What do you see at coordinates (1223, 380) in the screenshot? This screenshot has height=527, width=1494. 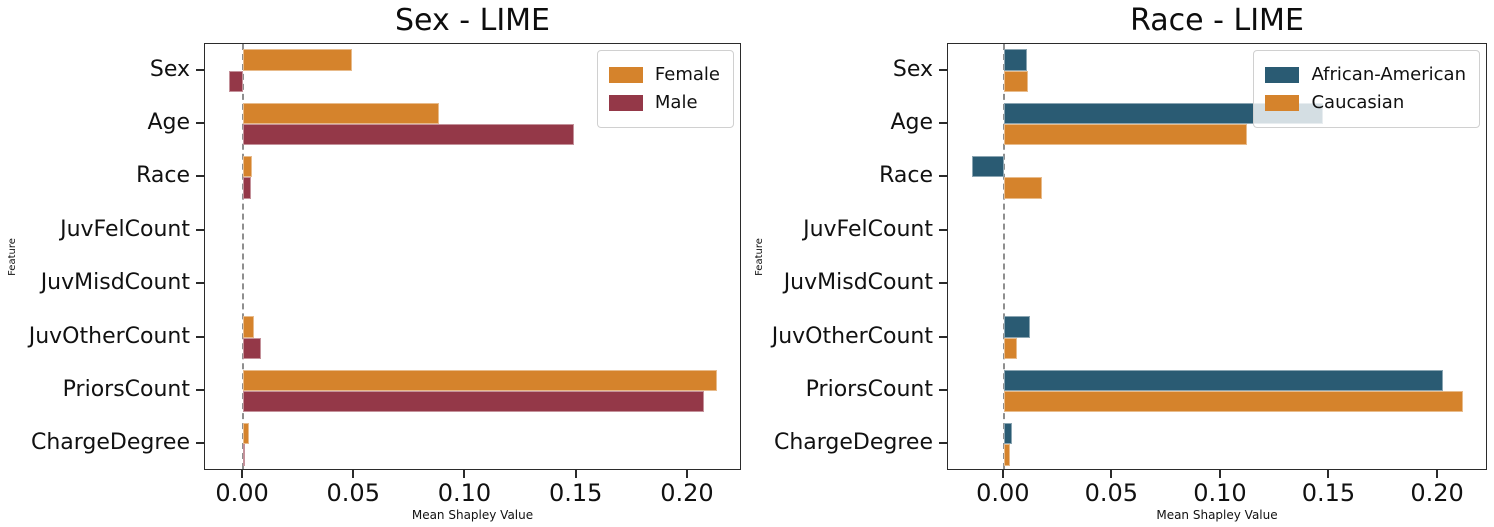 I see `bar-african-american-priorscount` at bounding box center [1223, 380].